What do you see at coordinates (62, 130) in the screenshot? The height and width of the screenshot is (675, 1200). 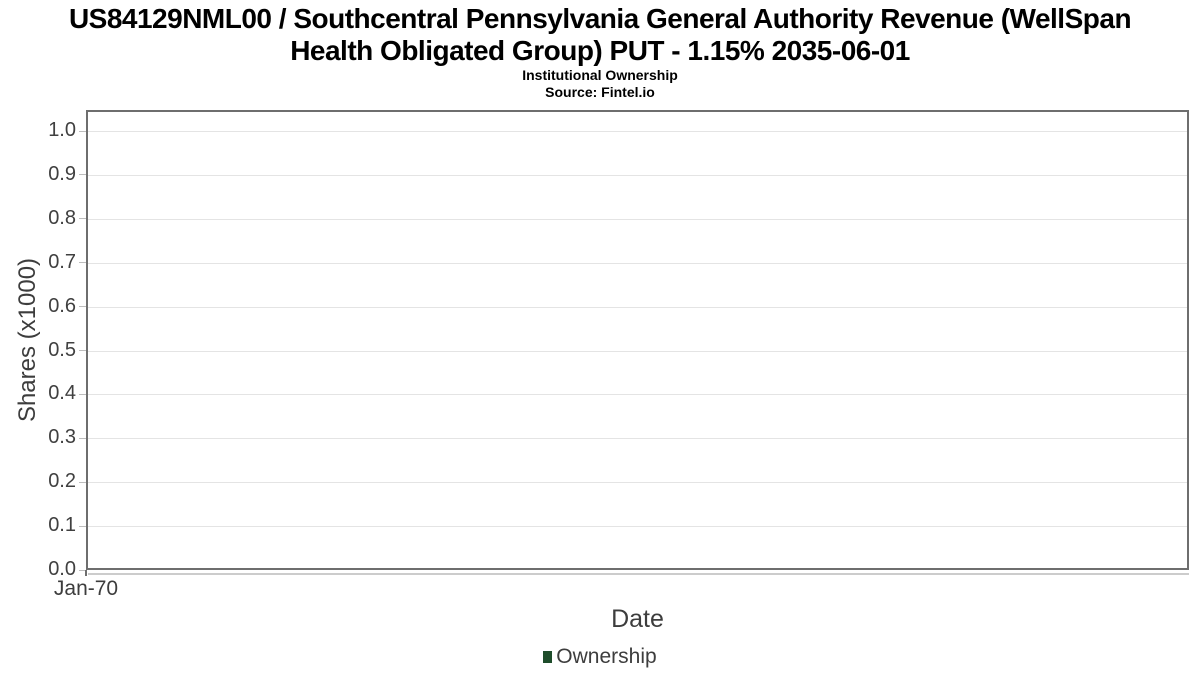 I see `y-tick-label-1.0: 1.0` at bounding box center [62, 130].